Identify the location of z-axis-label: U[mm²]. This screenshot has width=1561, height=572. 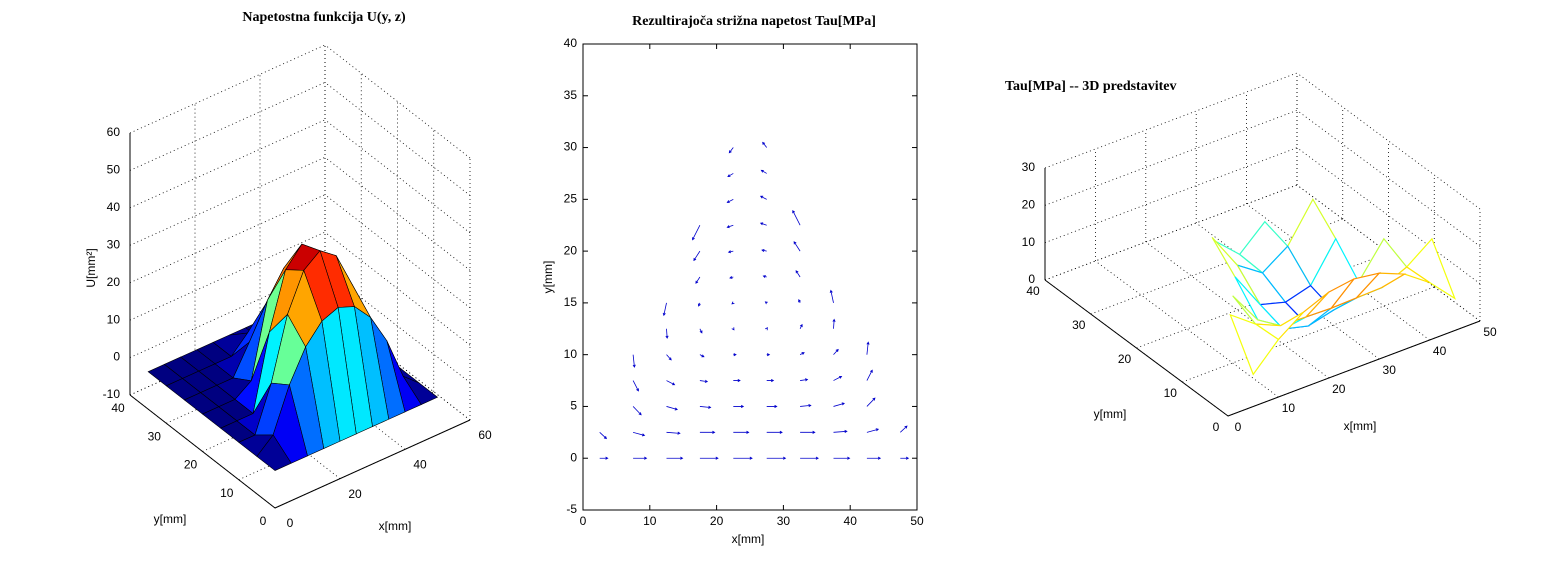
(91, 267).